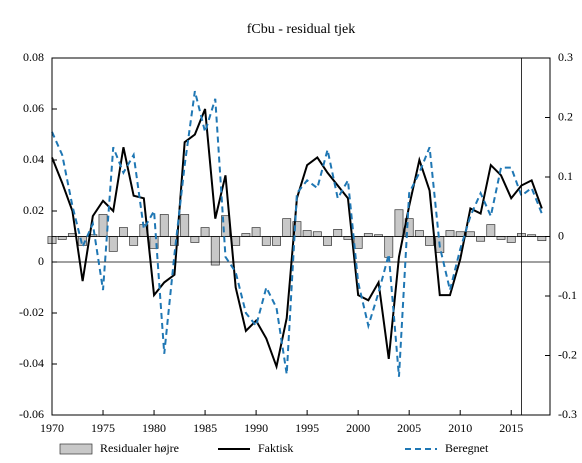  I want to click on y-tick-label: -0.06, so click(31, 414).